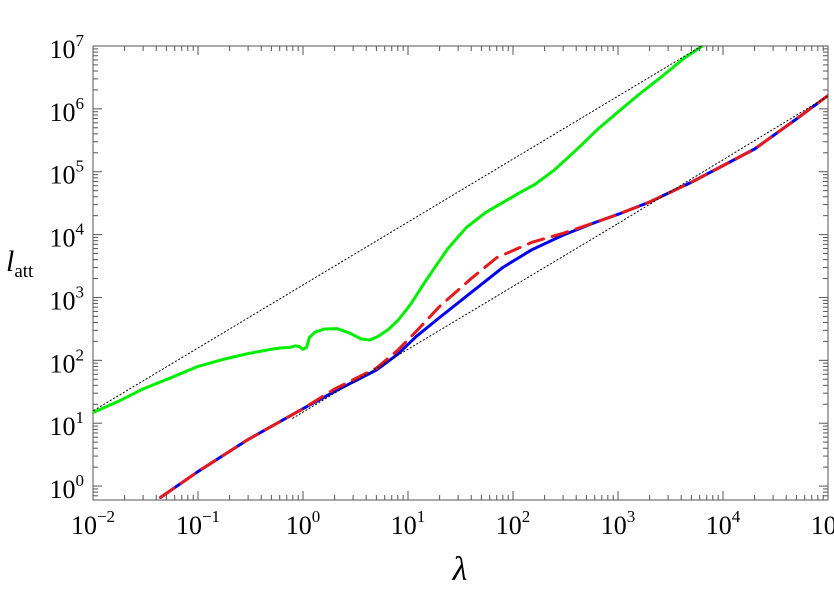  I want to click on y-tick-label: 10⁶, so click(67, 110).